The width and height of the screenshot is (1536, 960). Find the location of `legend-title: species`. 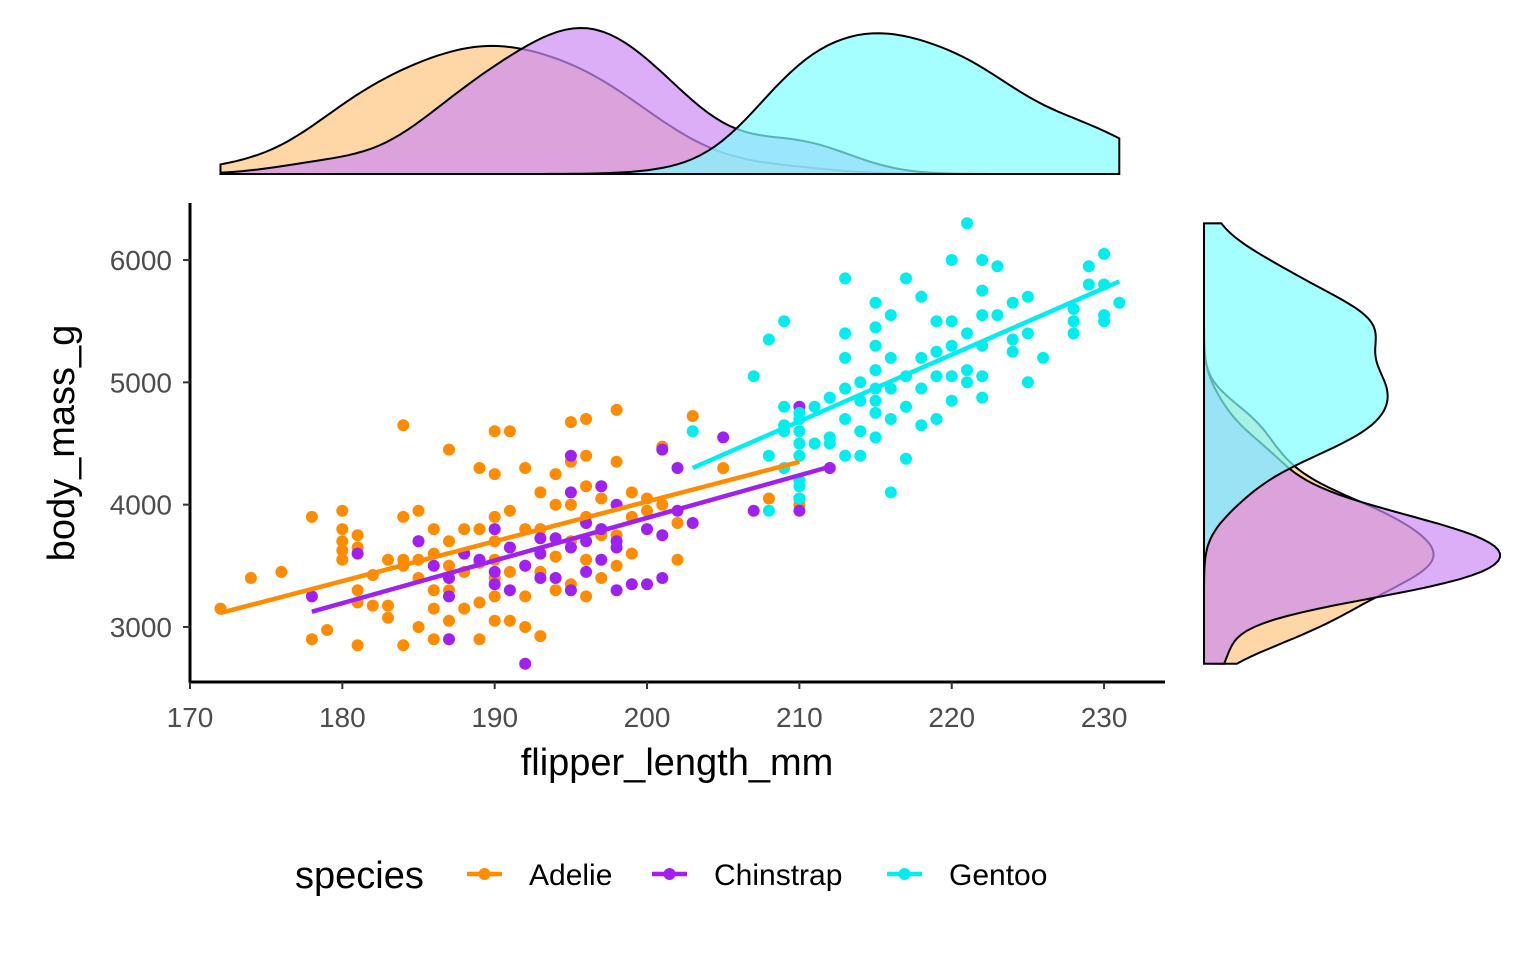

legend-title: species is located at coordinates (359, 876).